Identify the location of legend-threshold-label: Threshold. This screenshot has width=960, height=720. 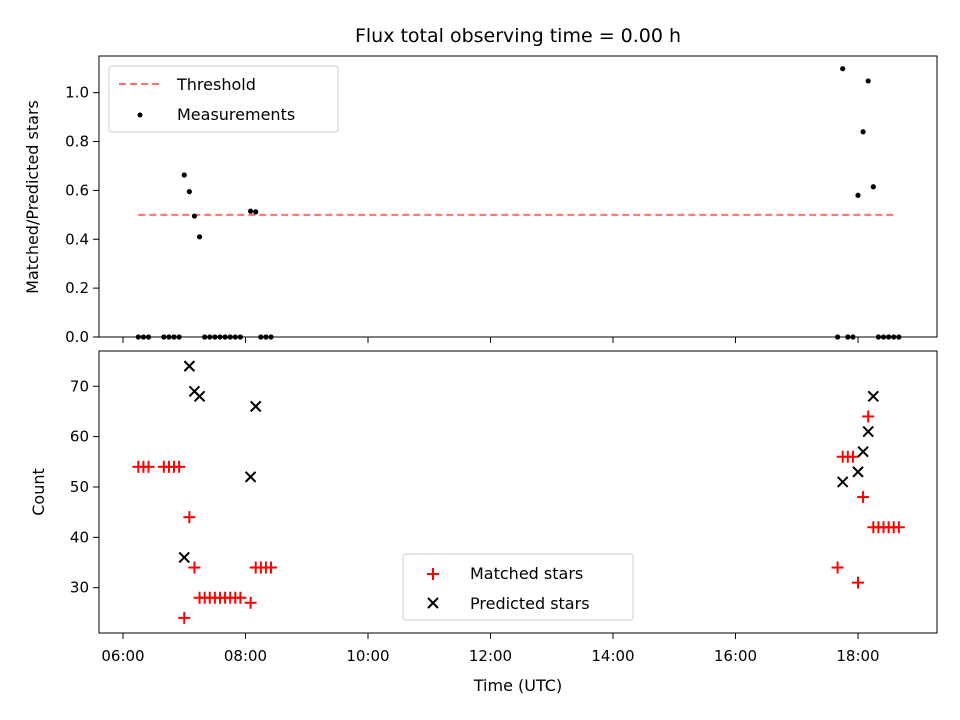
(216, 84).